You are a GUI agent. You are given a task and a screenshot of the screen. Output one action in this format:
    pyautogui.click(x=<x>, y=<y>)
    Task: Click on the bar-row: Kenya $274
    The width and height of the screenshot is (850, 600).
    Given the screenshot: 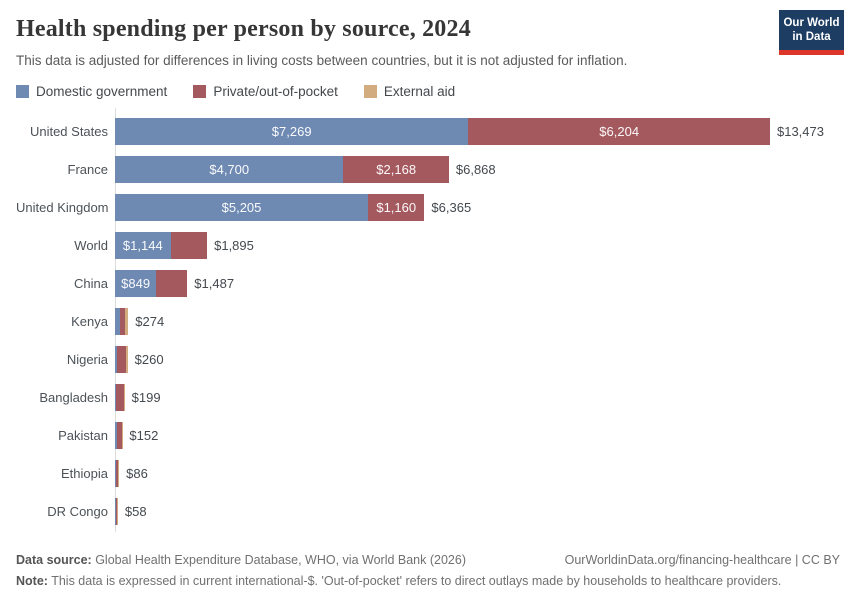 What is the action you would take?
    pyautogui.click(x=425, y=321)
    